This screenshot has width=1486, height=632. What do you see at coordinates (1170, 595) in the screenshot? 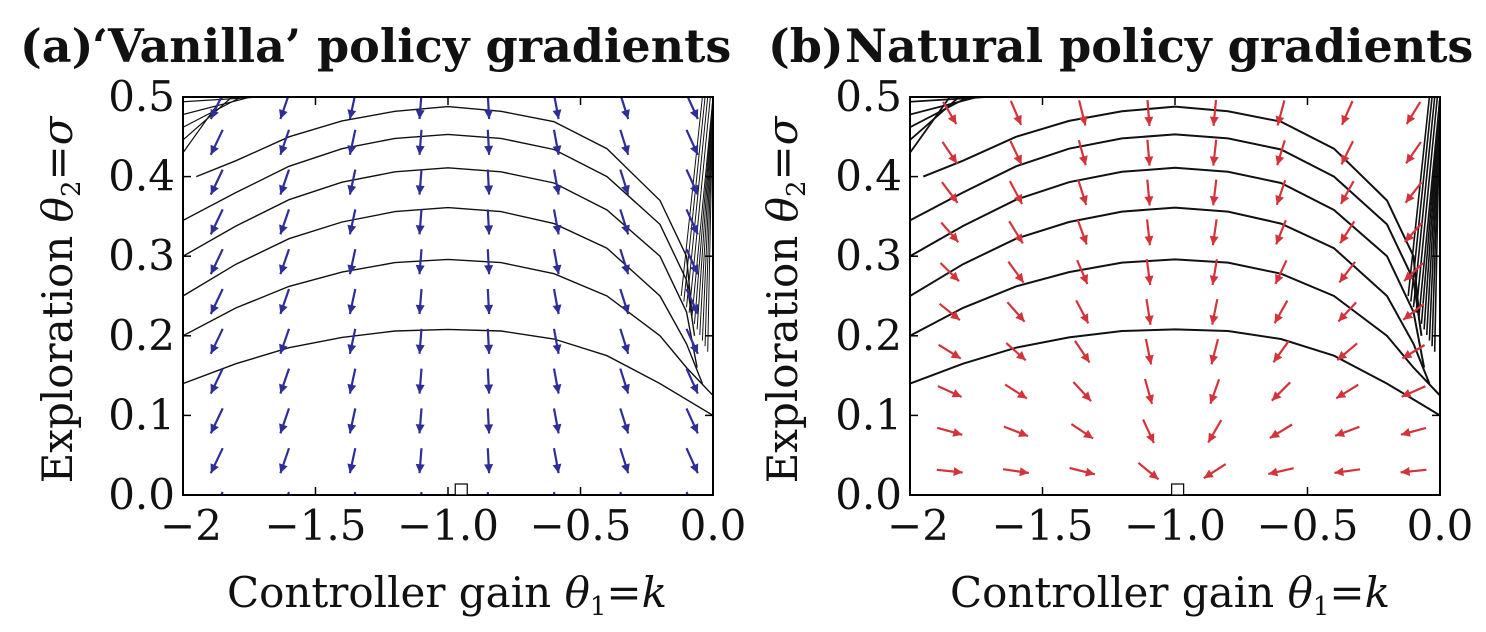
I see `panel-b-xlabel: Controller gain θ1=k` at bounding box center [1170, 595].